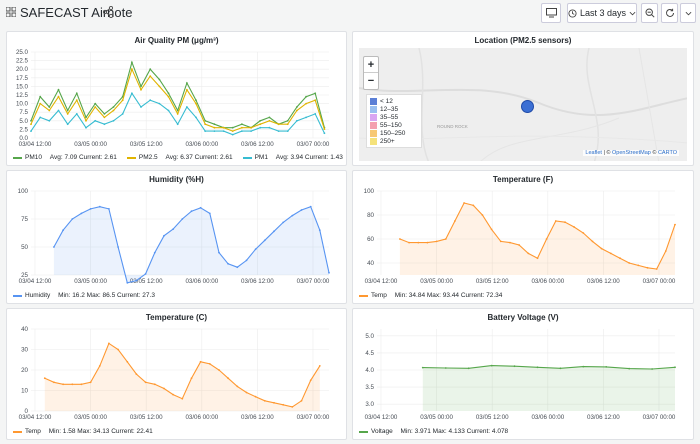 Image resolution: width=700 pixels, height=444 pixels. What do you see at coordinates (527, 106) in the screenshot?
I see `sensor-marker` at bounding box center [527, 106].